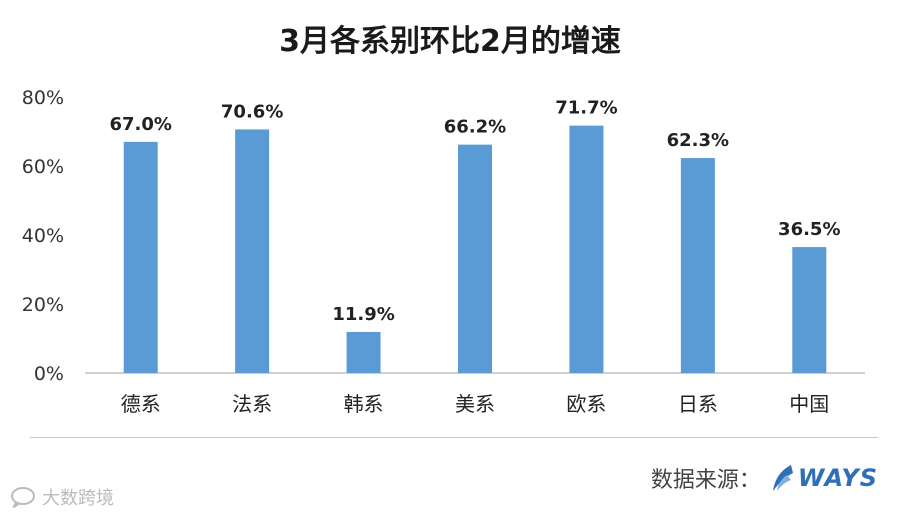  I want to click on ways-logo: WAYS, so click(823, 478).